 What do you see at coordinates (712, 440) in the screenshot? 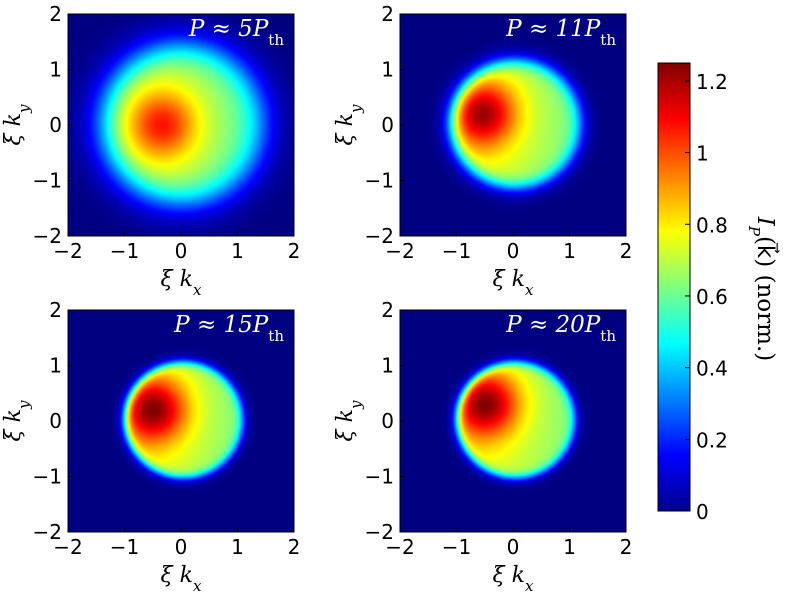
I see `colorbar-tick-label: 0.2` at bounding box center [712, 440].